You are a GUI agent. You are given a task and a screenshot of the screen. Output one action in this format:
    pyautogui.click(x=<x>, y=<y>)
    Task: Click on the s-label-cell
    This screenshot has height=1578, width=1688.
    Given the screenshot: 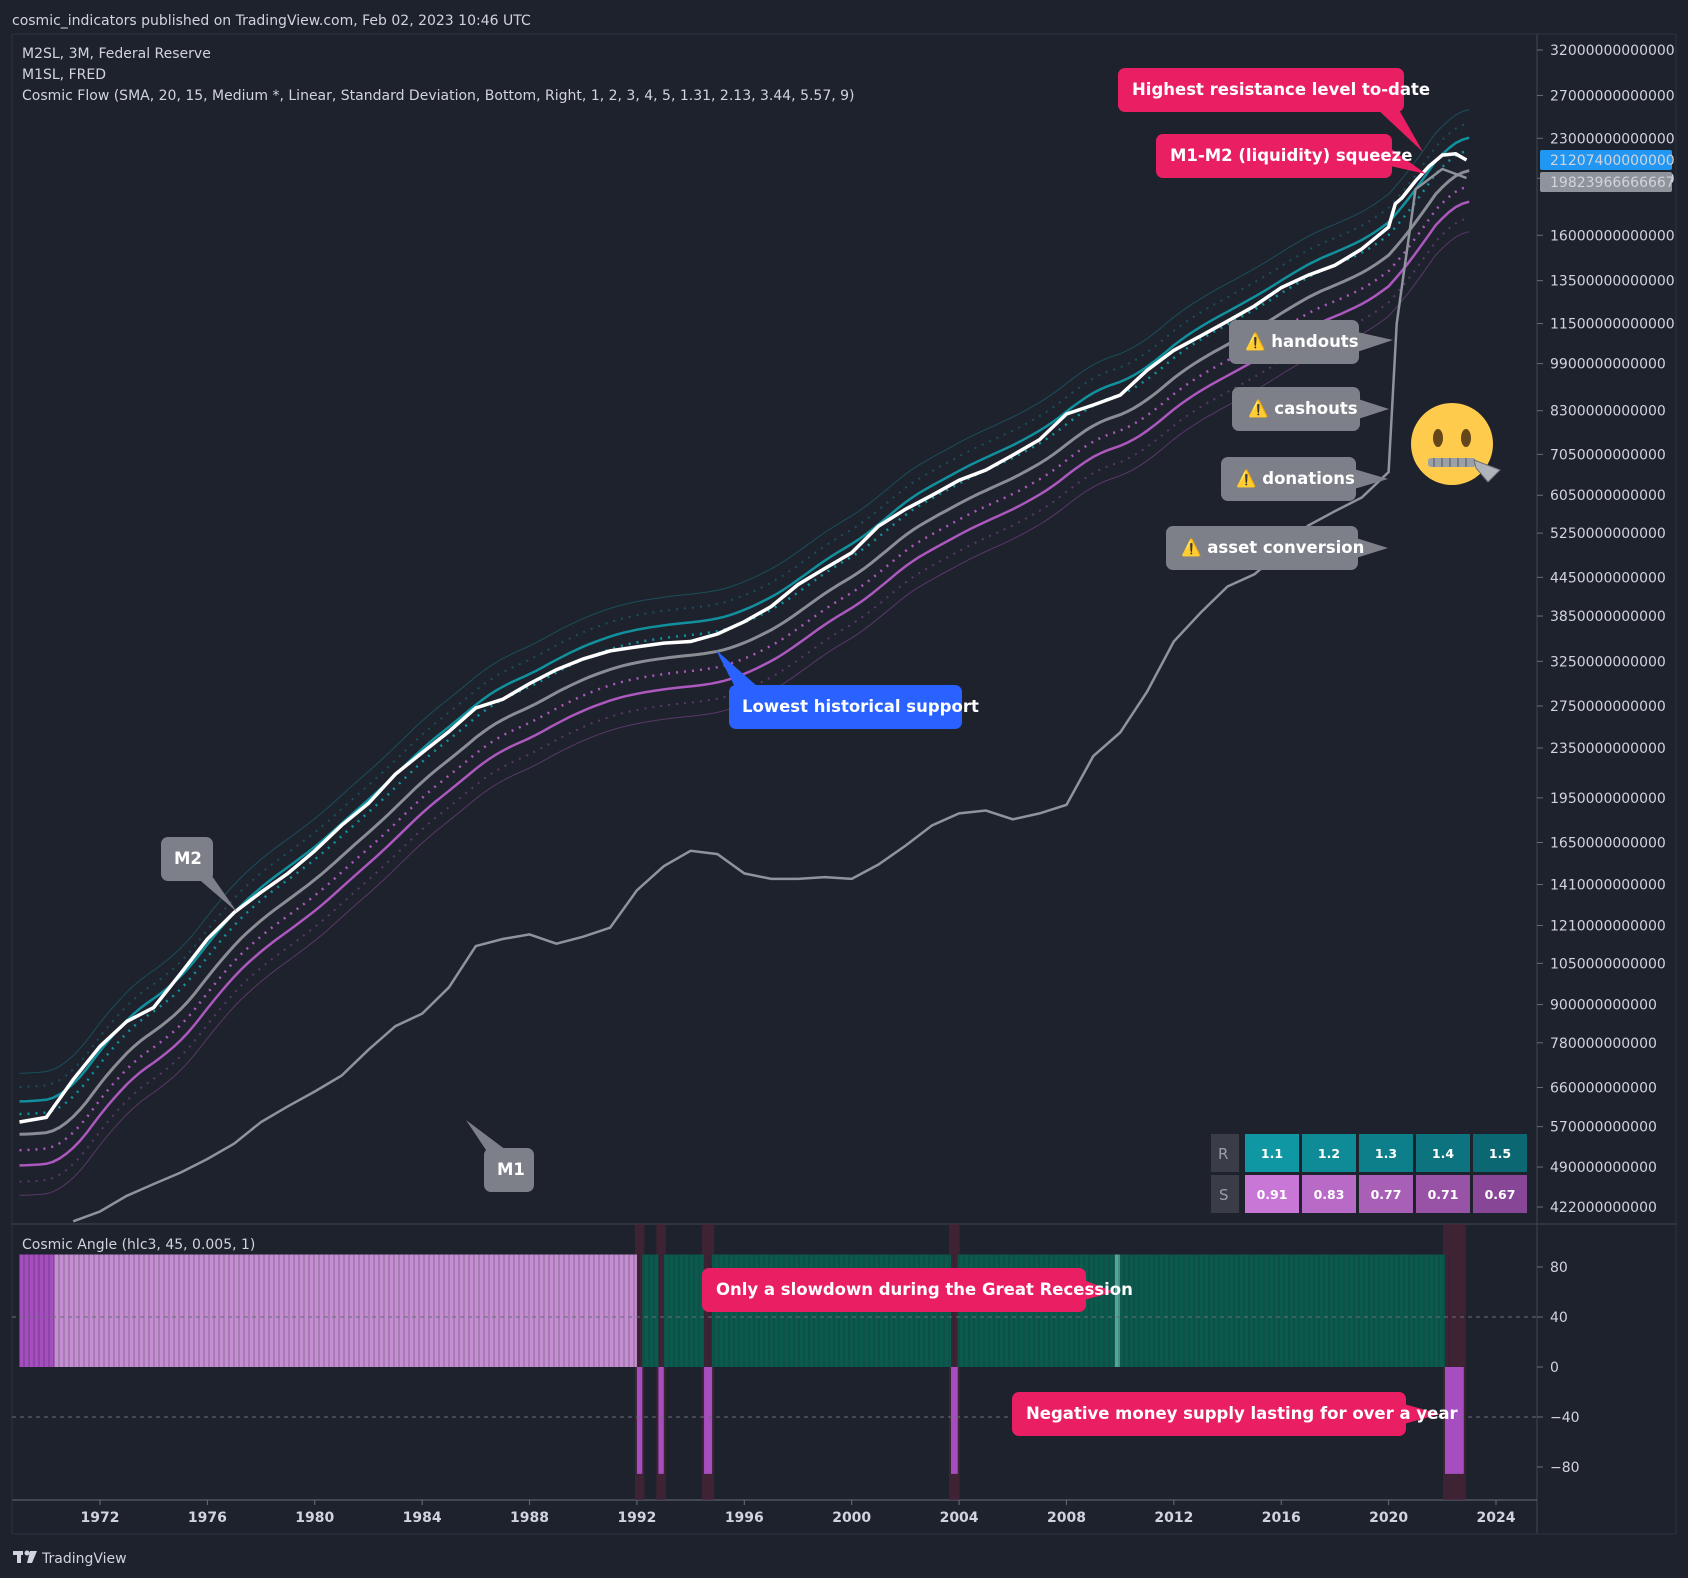 What is the action you would take?
    pyautogui.click(x=1225, y=1194)
    